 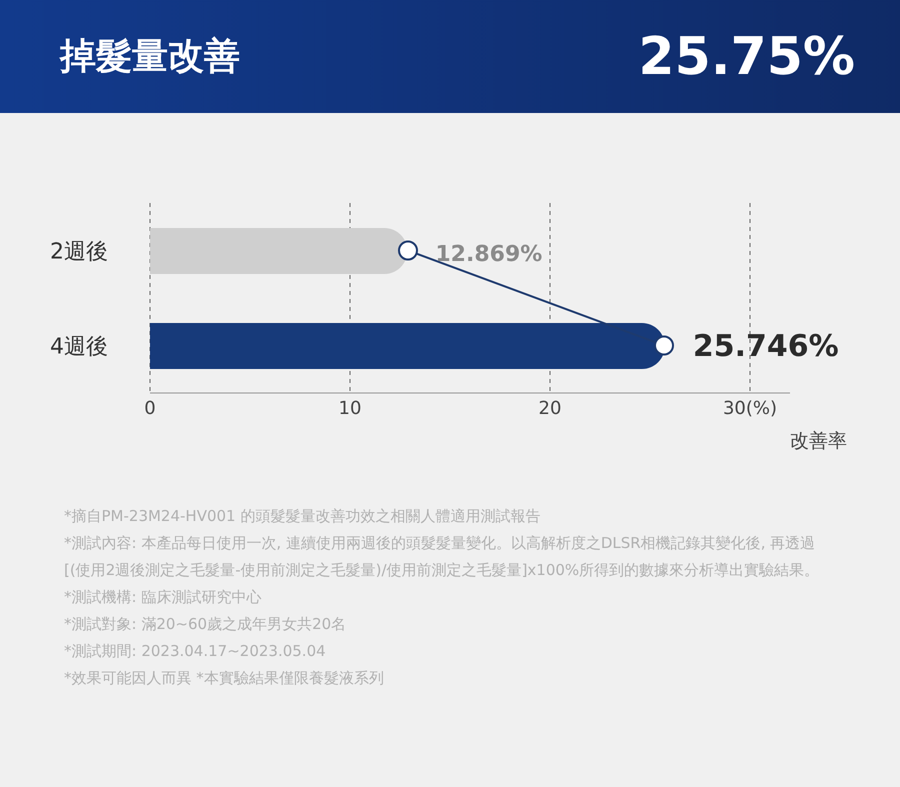 I want to click on text: *測試內容: 本產品每日使用一次, 連續使用兩週後的頭髮髮量變化。以高解析度之DLSR相機記錄其變化後, 再透過[(使用2週後測定之毛髮量-使用前測定之毛髮量)/使用前測定之毛髮量]x100%所得到的數據來分析導出實驗結果。, so click(x=442, y=557).